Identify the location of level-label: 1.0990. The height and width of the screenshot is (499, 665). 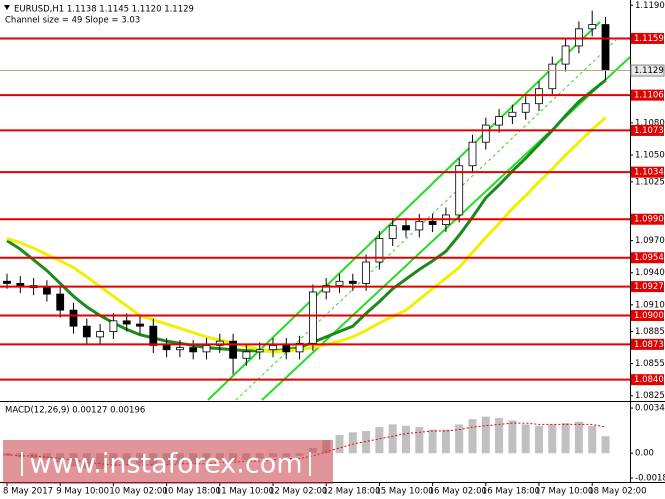
(649, 220).